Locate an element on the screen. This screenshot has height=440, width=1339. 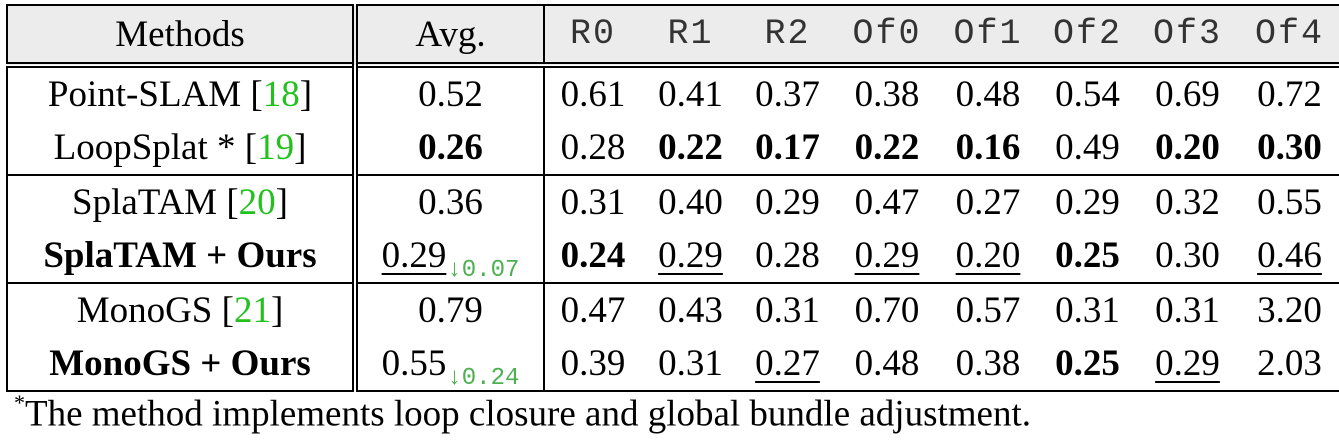
value-of4: 0.55 is located at coordinates (1289, 202).